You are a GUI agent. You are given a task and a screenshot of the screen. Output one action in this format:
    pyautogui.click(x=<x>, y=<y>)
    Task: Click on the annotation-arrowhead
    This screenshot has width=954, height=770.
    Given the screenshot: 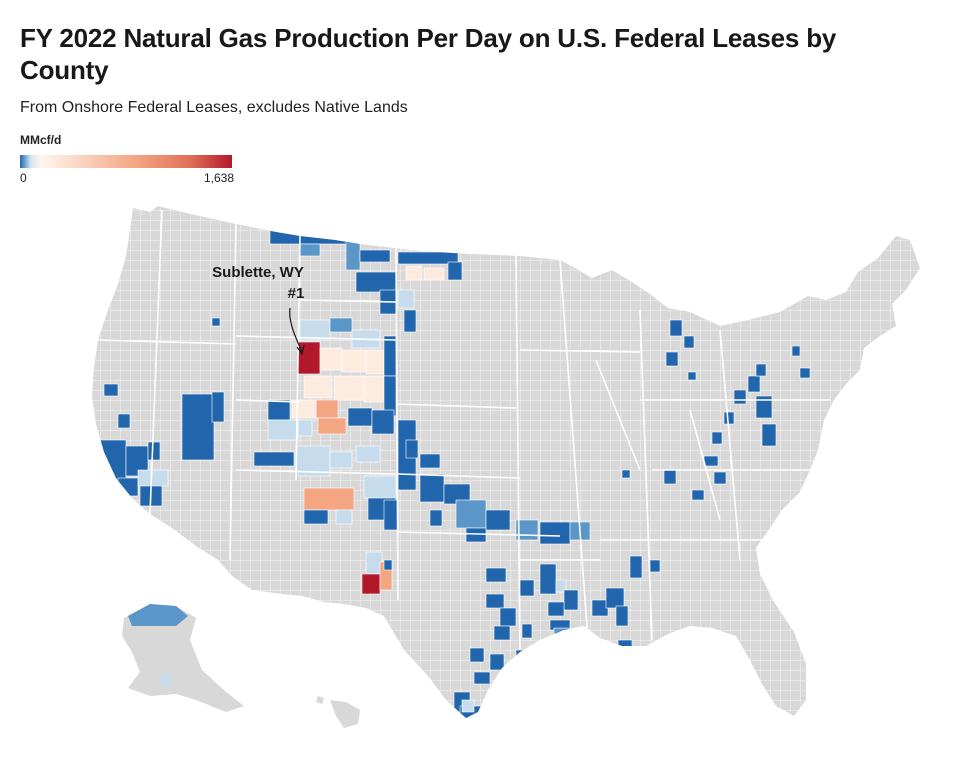 What is the action you would take?
    pyautogui.click(x=300, y=350)
    